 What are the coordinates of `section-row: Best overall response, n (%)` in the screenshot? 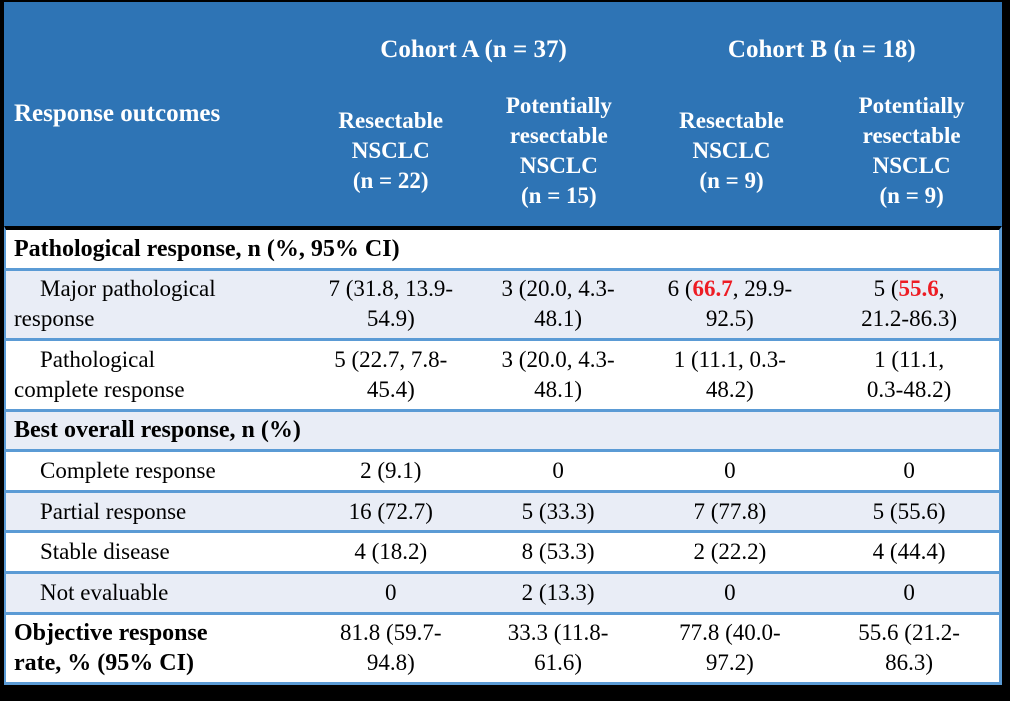 It's located at (502, 429).